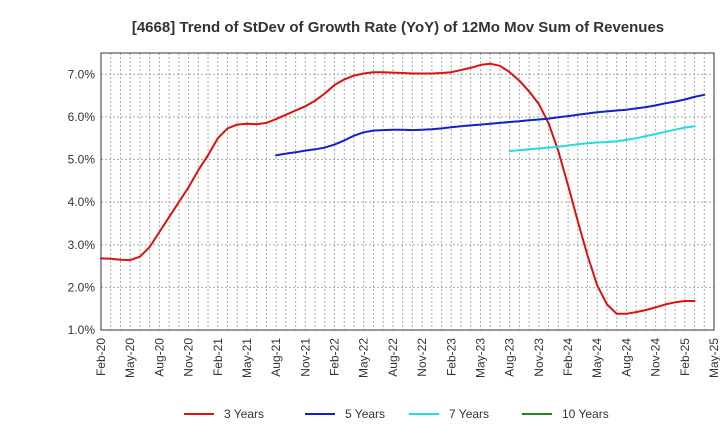 This screenshot has width=720, height=440. Describe the element at coordinates (244, 414) in the screenshot. I see `legend-label: 3 Years` at that location.